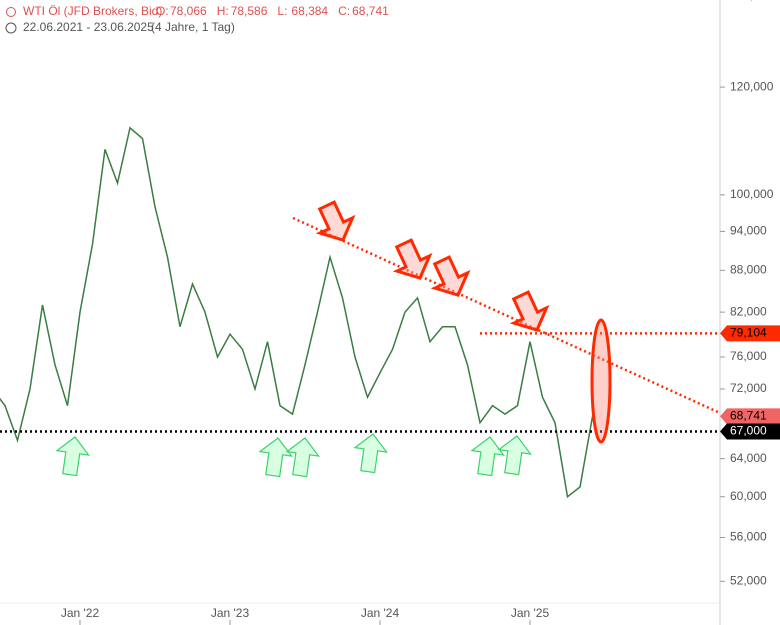 This screenshot has height=625, width=780. Describe the element at coordinates (380, 613) in the screenshot. I see `x-tick-label: Jan '24` at that location.